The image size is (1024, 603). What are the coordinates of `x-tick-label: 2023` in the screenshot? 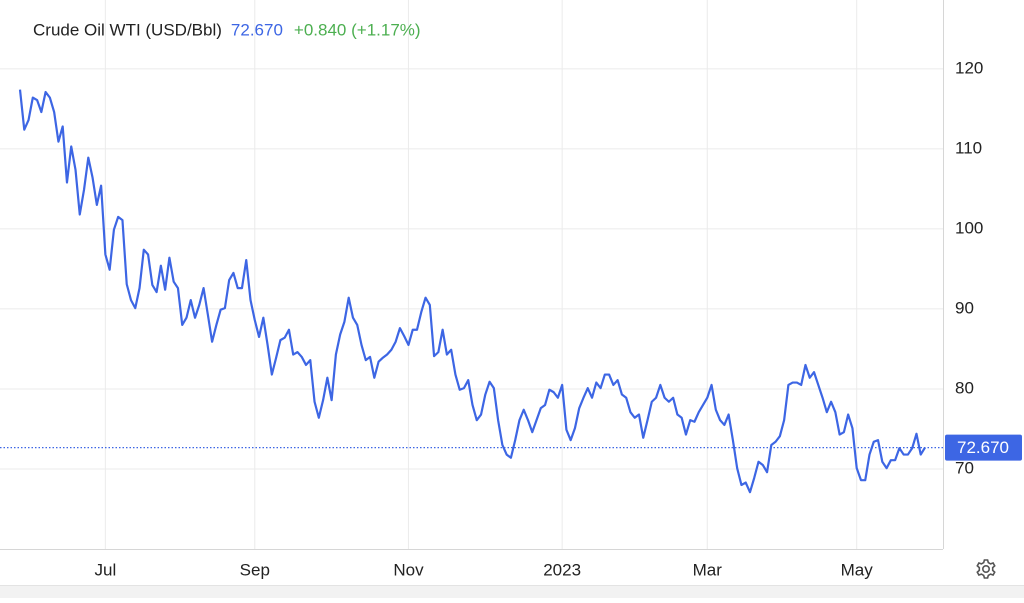 It's located at (562, 569).